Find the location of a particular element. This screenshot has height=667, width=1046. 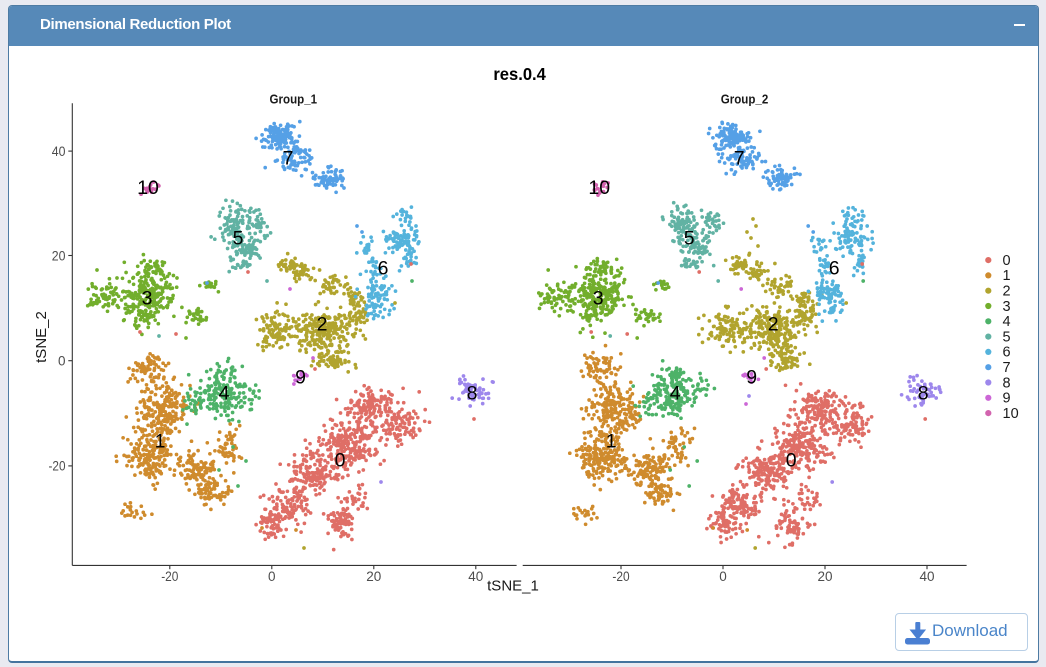

svg-text: tSNE_2 is located at coordinates (41, 337).